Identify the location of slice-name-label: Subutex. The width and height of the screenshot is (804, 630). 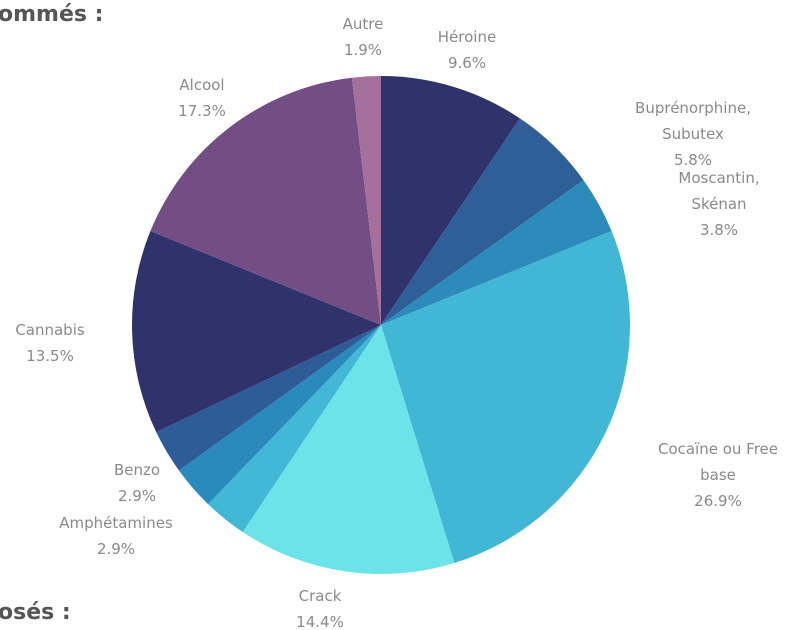
(693, 134).